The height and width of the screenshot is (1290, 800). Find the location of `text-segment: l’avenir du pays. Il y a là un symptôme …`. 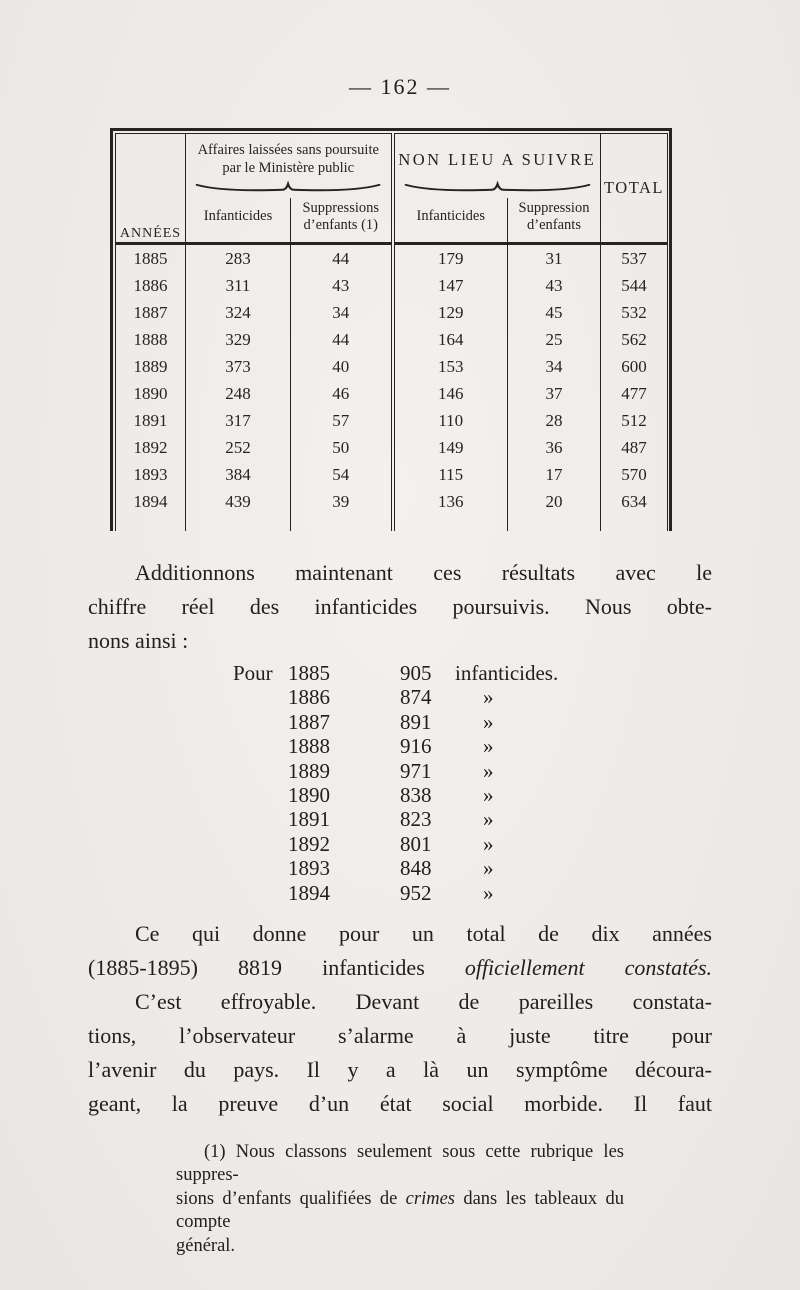

text-segment: l’avenir du pays. Il y a là un symptôme … is located at coordinates (400, 1069).